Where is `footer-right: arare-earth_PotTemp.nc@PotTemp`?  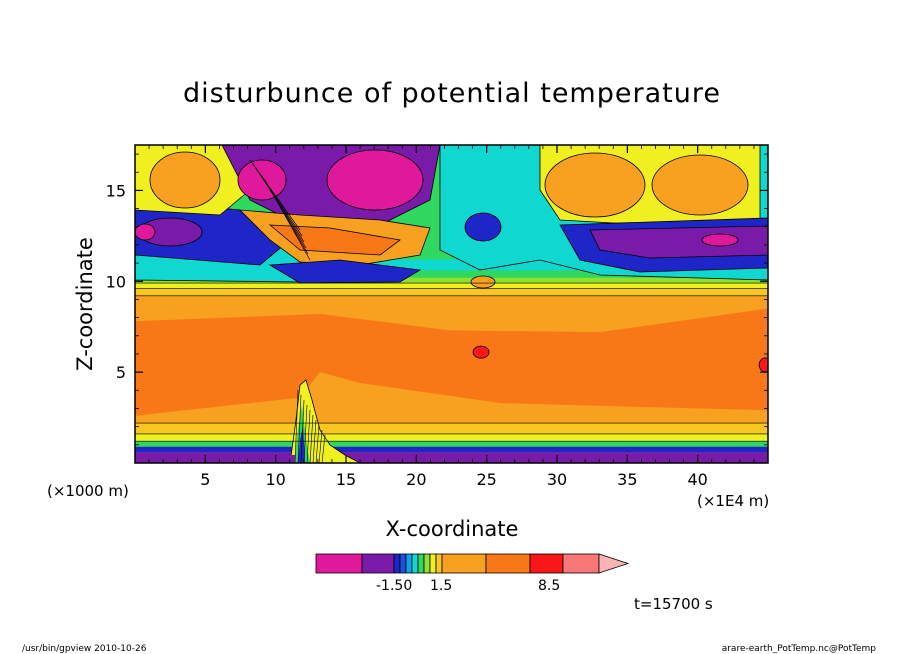
footer-right: arare-earth_PotTemp.nc@PotTemp is located at coordinates (799, 649).